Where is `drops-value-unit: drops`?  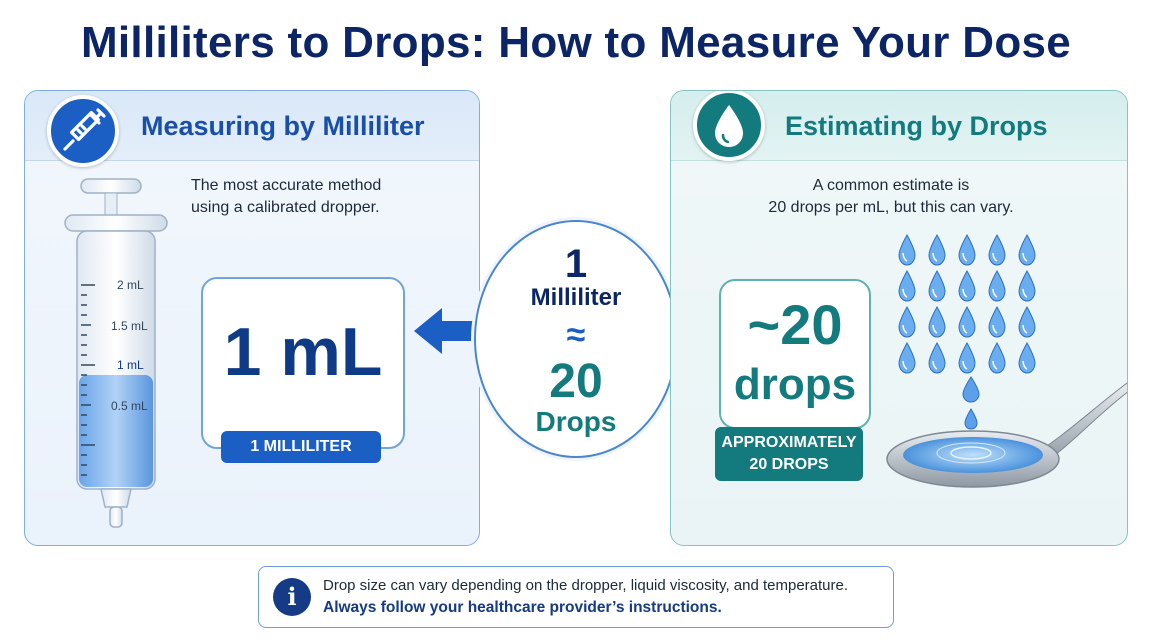 drops-value-unit: drops is located at coordinates (795, 384).